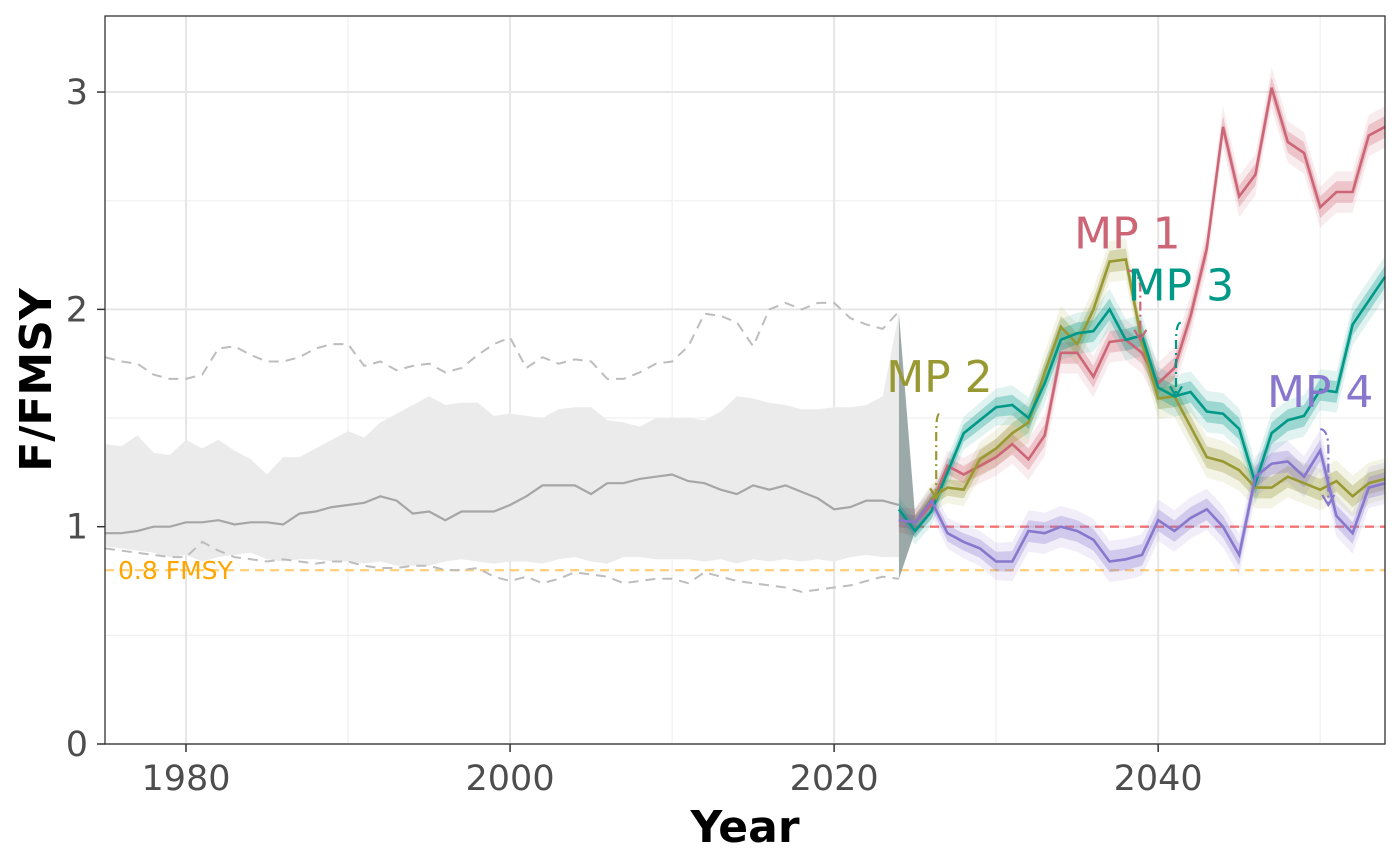  What do you see at coordinates (1320, 392) in the screenshot?
I see `mp4-annotation-label: MP 4` at bounding box center [1320, 392].